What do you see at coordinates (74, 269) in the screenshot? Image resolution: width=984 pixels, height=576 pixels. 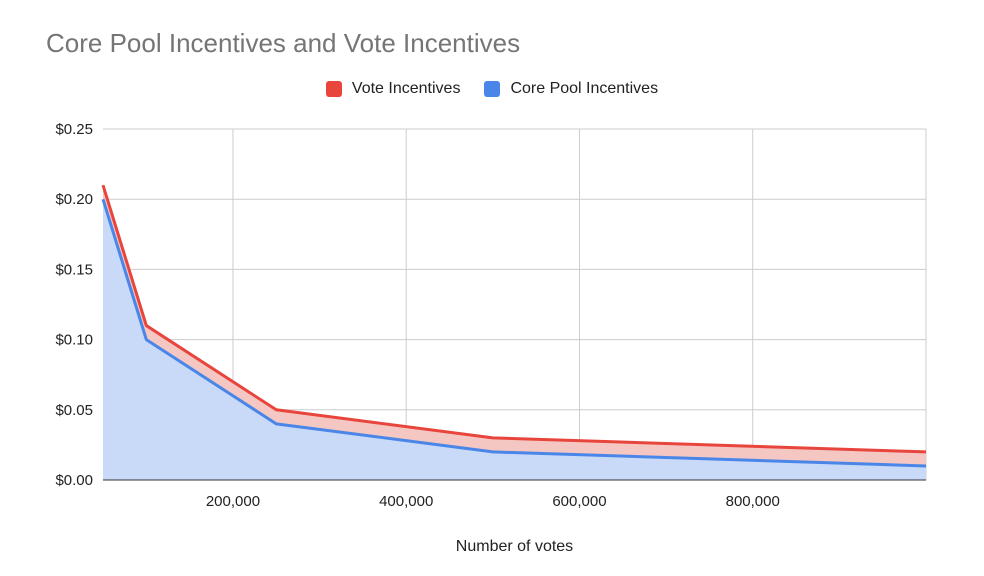 I see `y-tick-label: $0.15` at bounding box center [74, 269].